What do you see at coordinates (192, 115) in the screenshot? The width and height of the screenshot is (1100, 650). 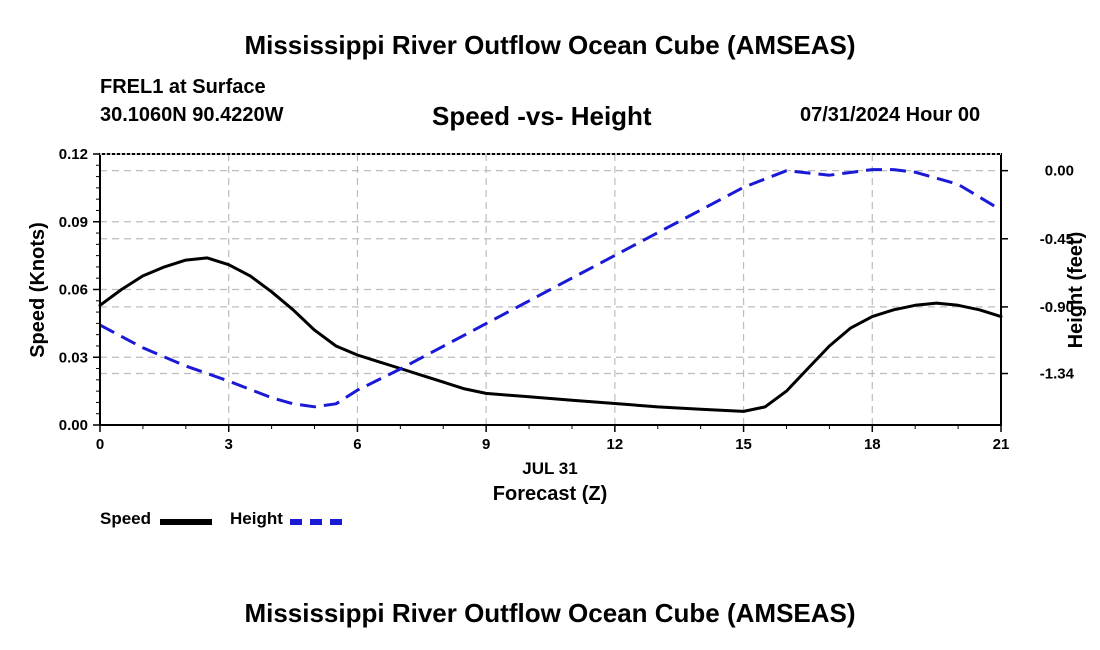 I see `coordinates-label: 30.1060N 90.4220W` at bounding box center [192, 115].